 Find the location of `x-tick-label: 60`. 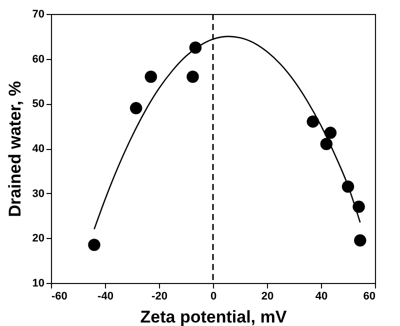

x-tick-label: 60 is located at coordinates (369, 296).